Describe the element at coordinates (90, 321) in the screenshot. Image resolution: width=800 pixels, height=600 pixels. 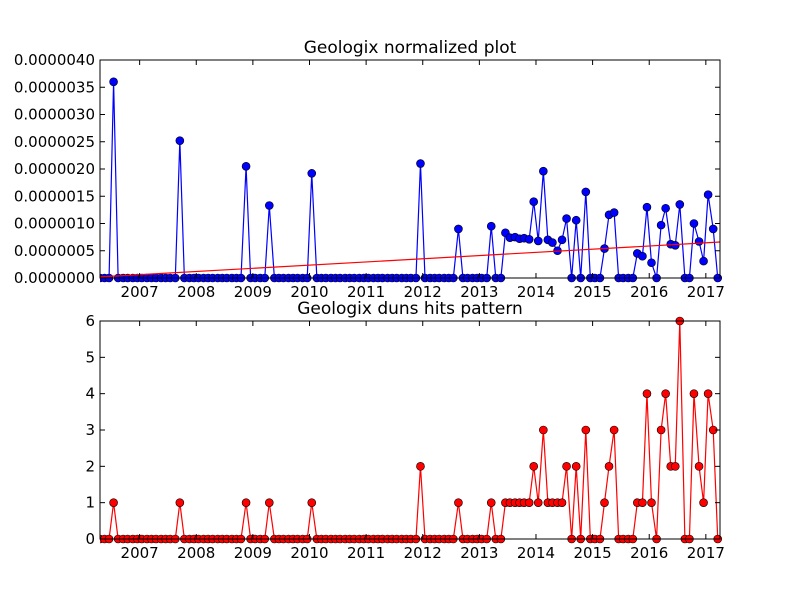
I see `y-tick-label: 6` at that location.